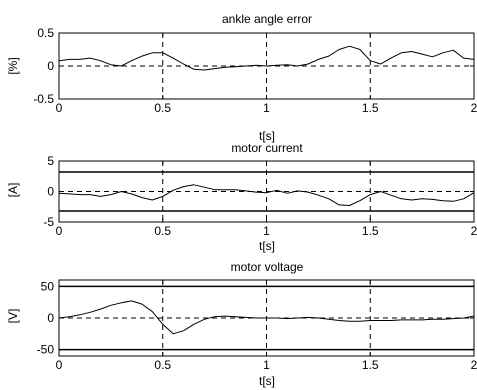 This screenshot has width=477, height=390. I want to click on chart-2-ytick-label-1: 0, so click(50, 192).